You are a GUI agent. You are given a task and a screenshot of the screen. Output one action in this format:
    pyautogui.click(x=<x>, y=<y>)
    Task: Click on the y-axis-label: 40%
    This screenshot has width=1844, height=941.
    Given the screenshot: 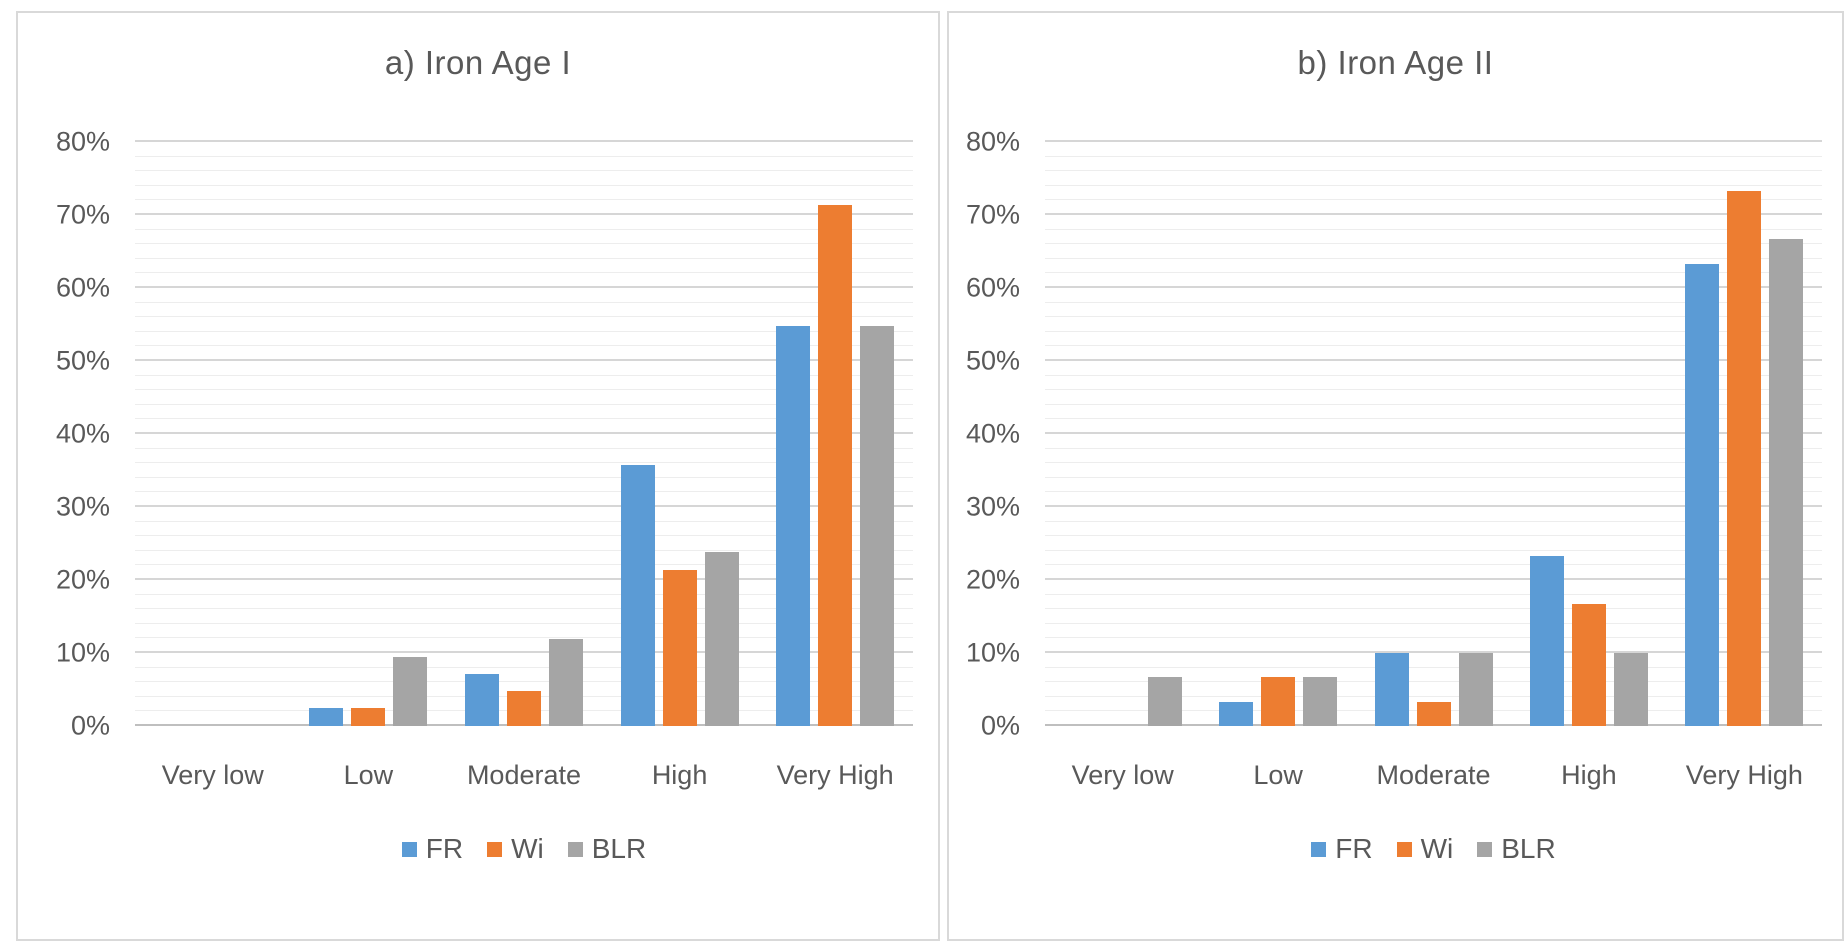 What is the action you would take?
    pyautogui.click(x=992, y=433)
    